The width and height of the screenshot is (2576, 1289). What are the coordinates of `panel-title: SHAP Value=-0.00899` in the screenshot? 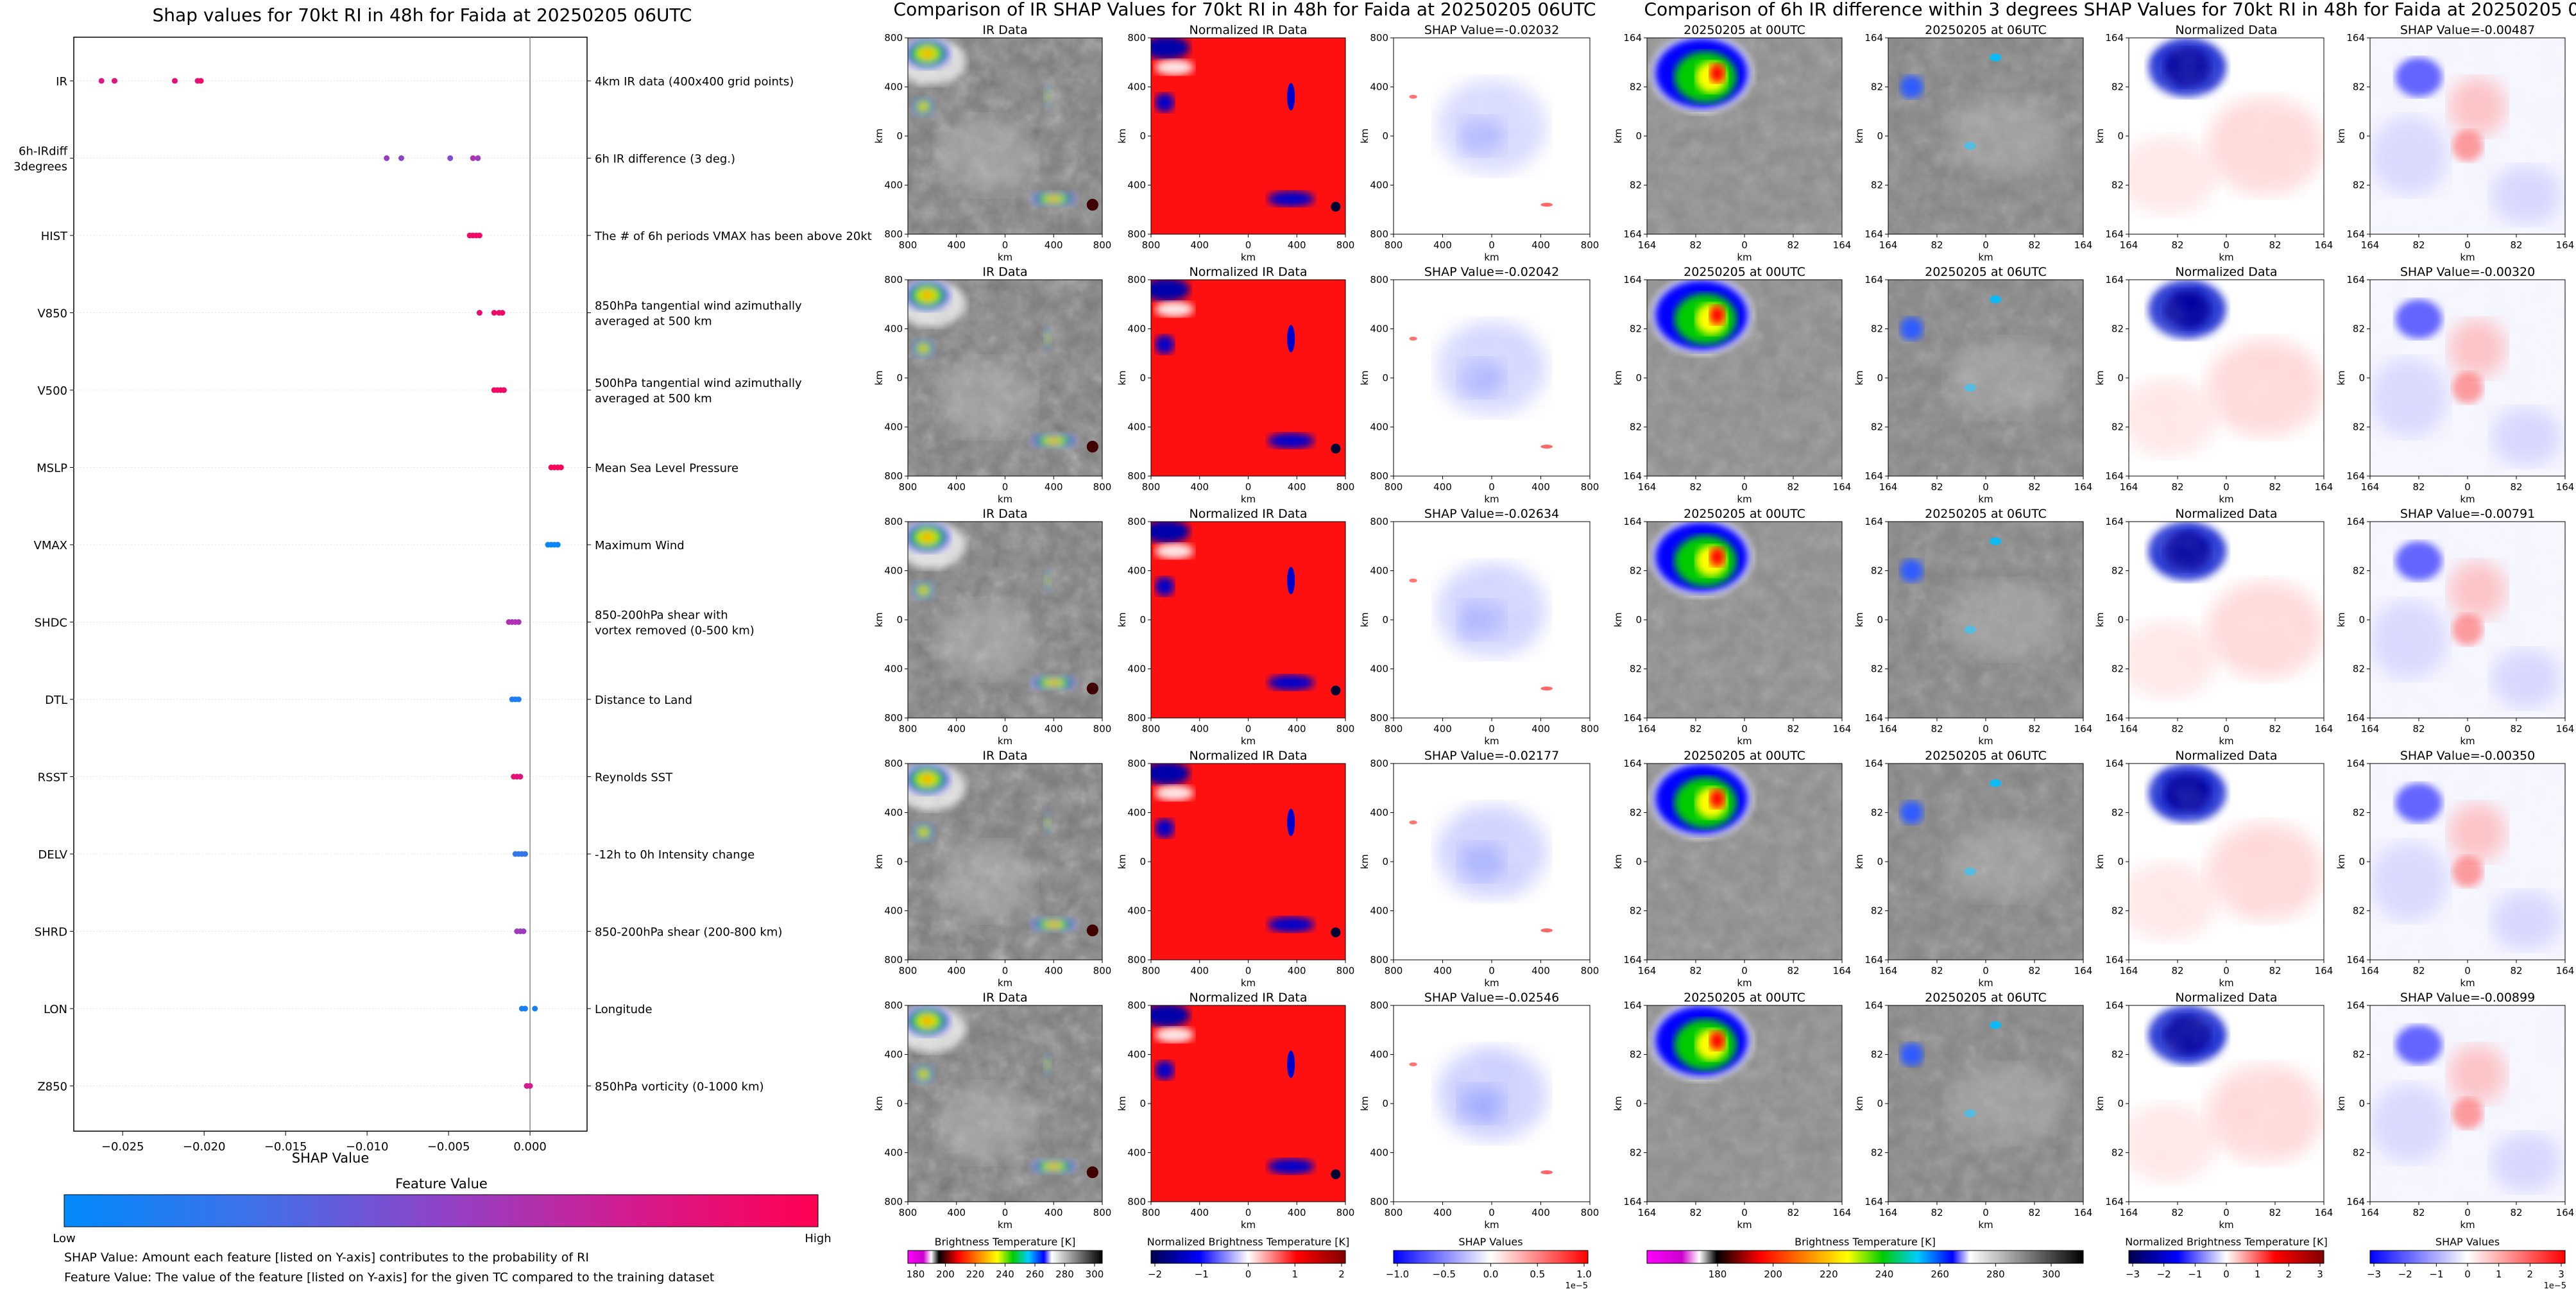 It's located at (2467, 998).